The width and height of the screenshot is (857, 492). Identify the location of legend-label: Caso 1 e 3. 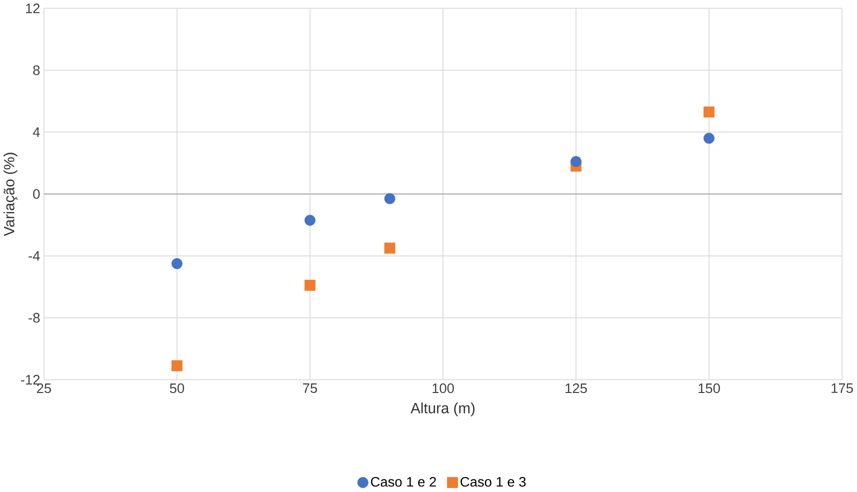
(493, 481).